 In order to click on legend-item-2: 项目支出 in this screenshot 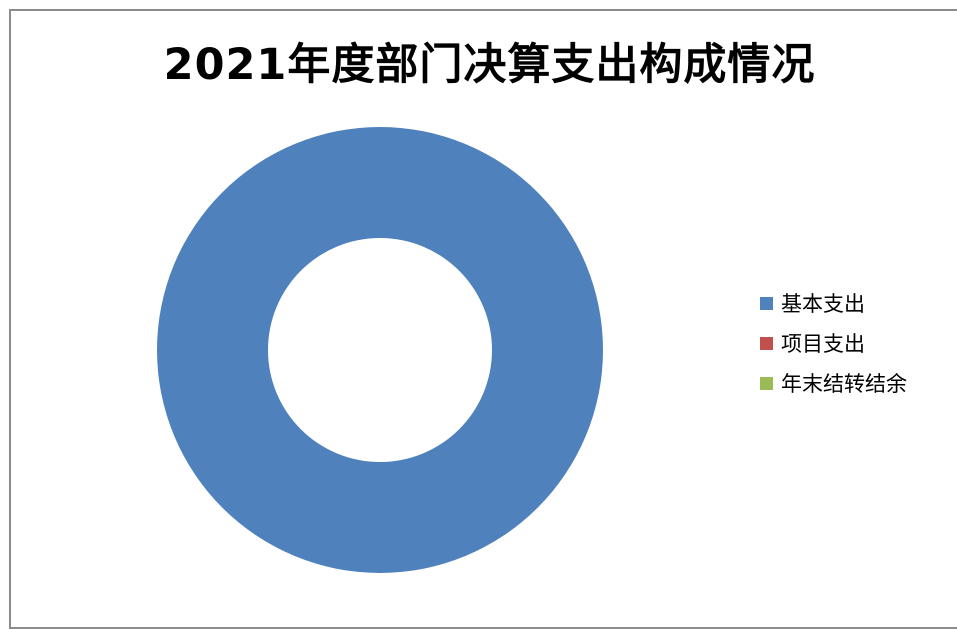, I will do `click(833, 343)`.